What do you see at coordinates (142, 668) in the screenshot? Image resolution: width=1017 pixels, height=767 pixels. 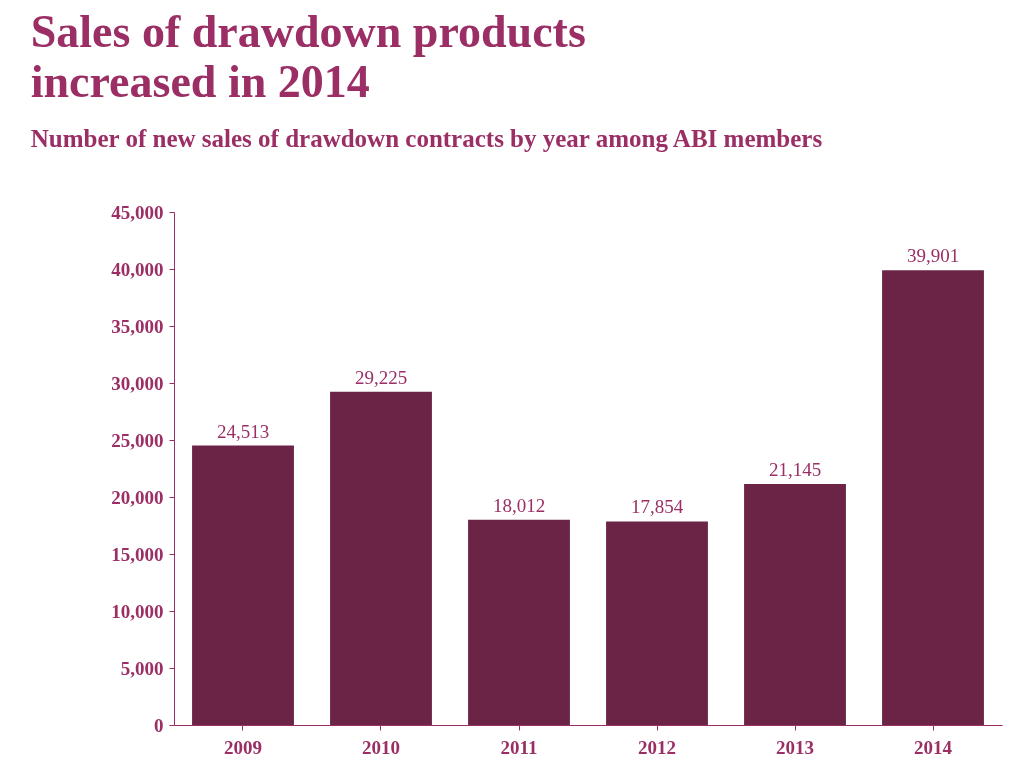 I see `y-tick-label: 5,000` at bounding box center [142, 668].